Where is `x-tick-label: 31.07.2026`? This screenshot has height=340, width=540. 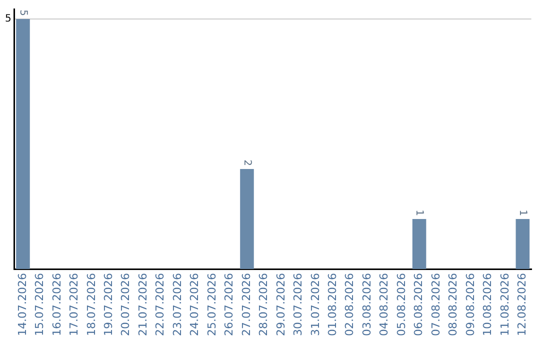 x-tick-label: 31.07.2026 is located at coordinates (315, 304).